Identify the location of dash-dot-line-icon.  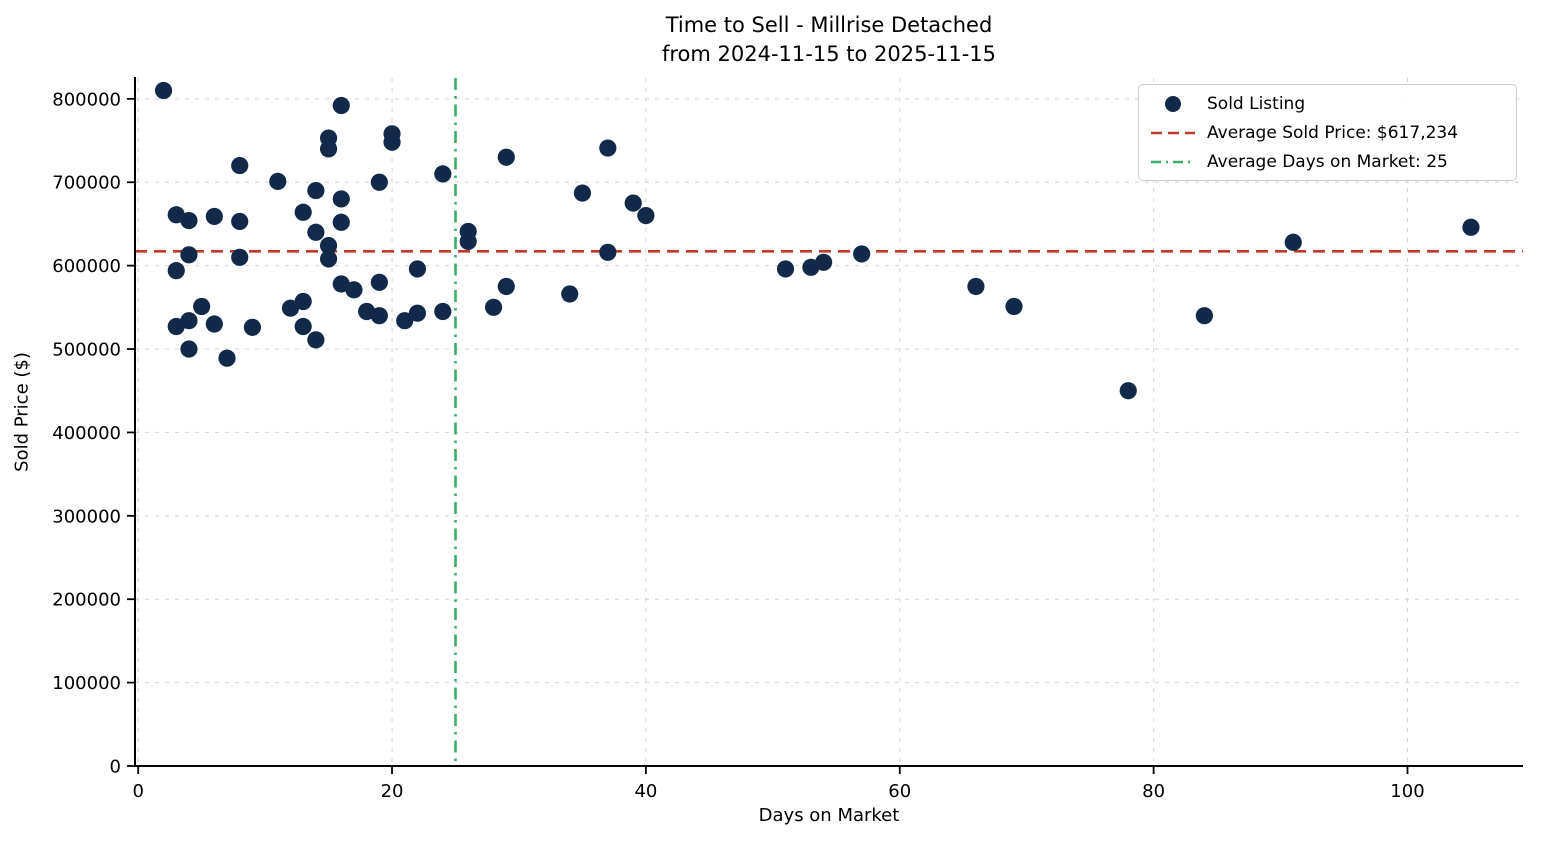
(1173, 162).